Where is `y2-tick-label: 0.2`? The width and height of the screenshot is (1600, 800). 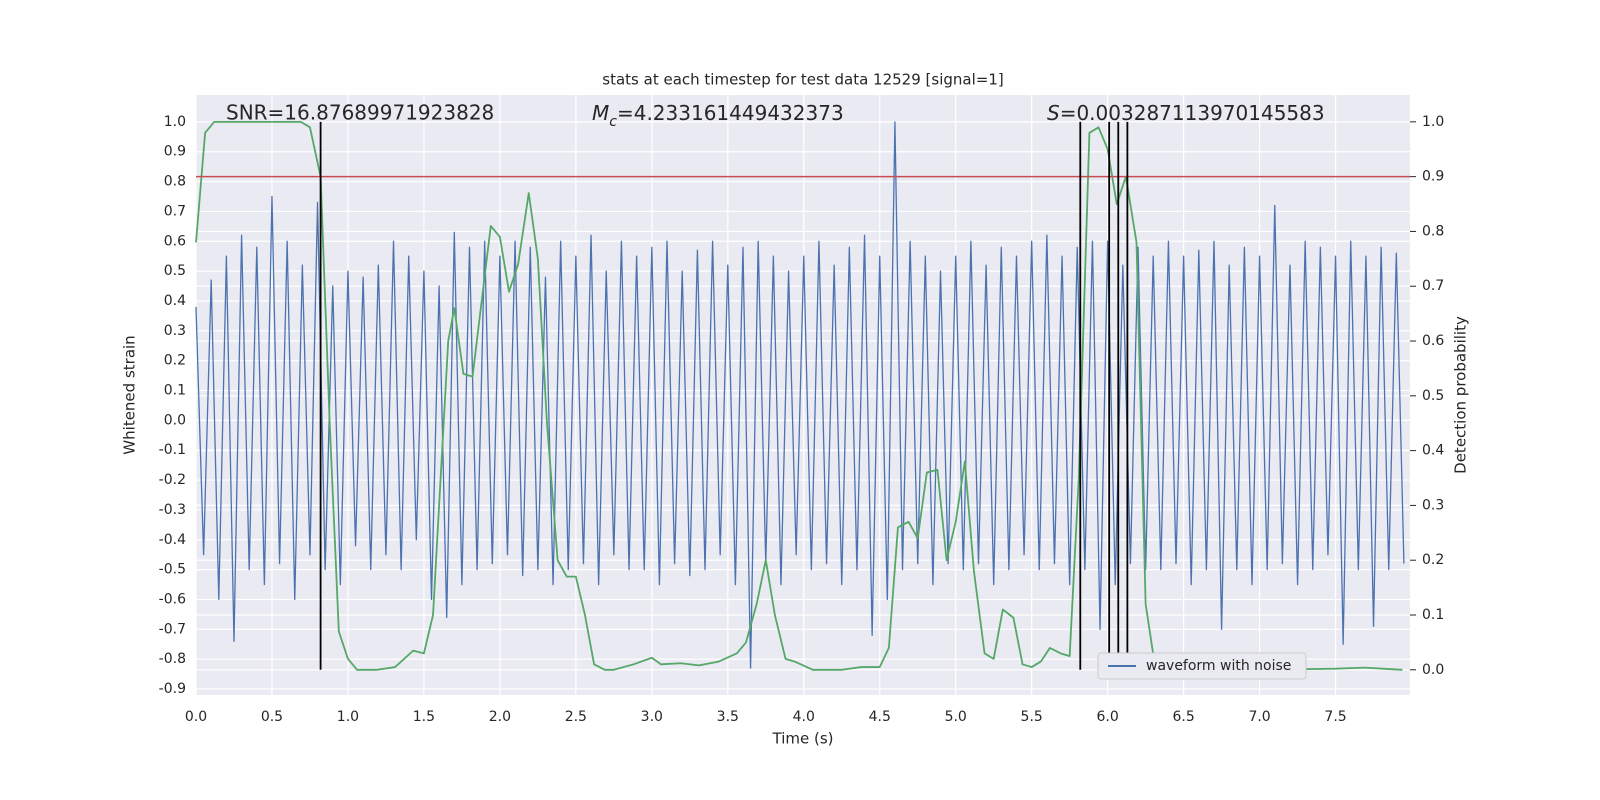 y2-tick-label: 0.2 is located at coordinates (1433, 560).